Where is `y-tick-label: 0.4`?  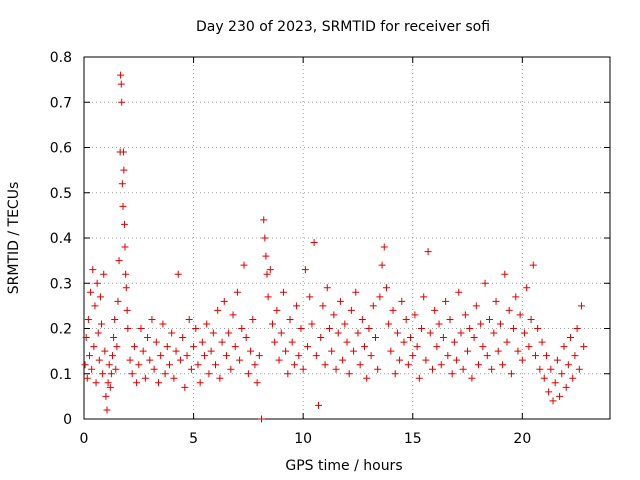
y-tick-label: 0.4 is located at coordinates (61, 239).